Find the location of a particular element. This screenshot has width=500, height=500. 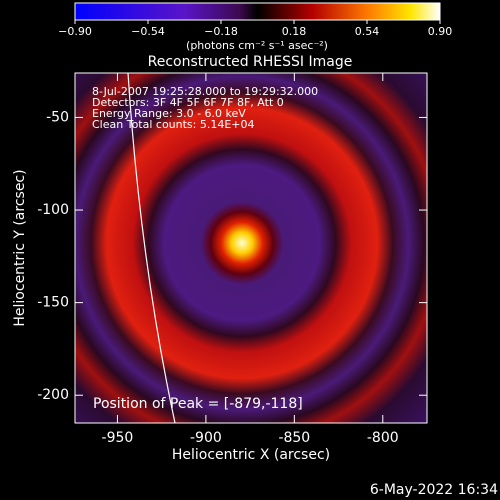

y-axis-label: Heliocentric Y (arcsec) is located at coordinates (20, 247).